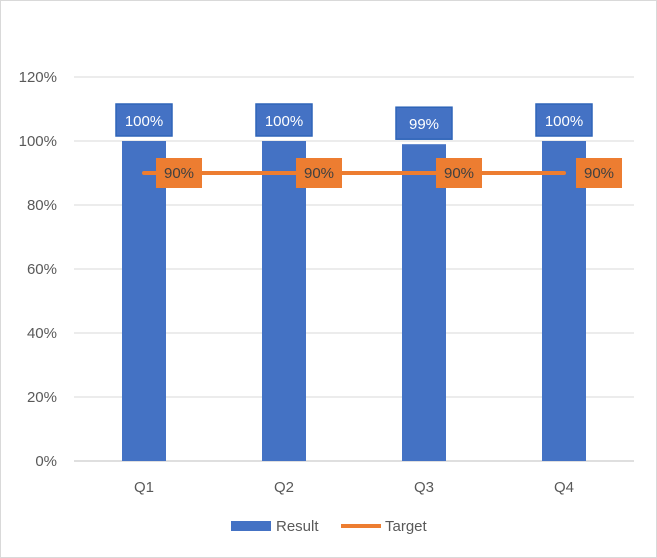  Describe the element at coordinates (329, 526) in the screenshot. I see `legend: Result Target` at that location.